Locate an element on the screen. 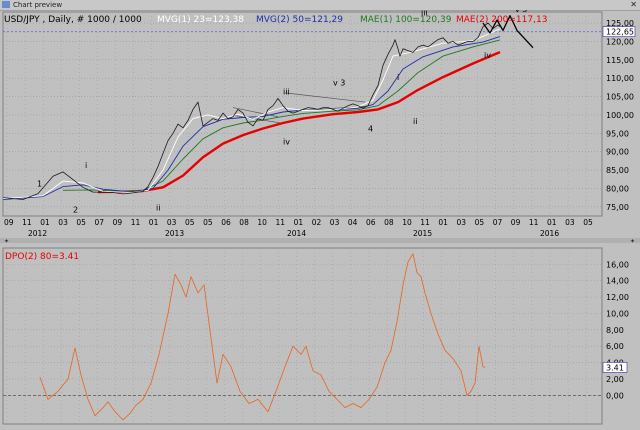 This screenshot has width=640, height=430. dpo-current-value-box is located at coordinates (615, 367).